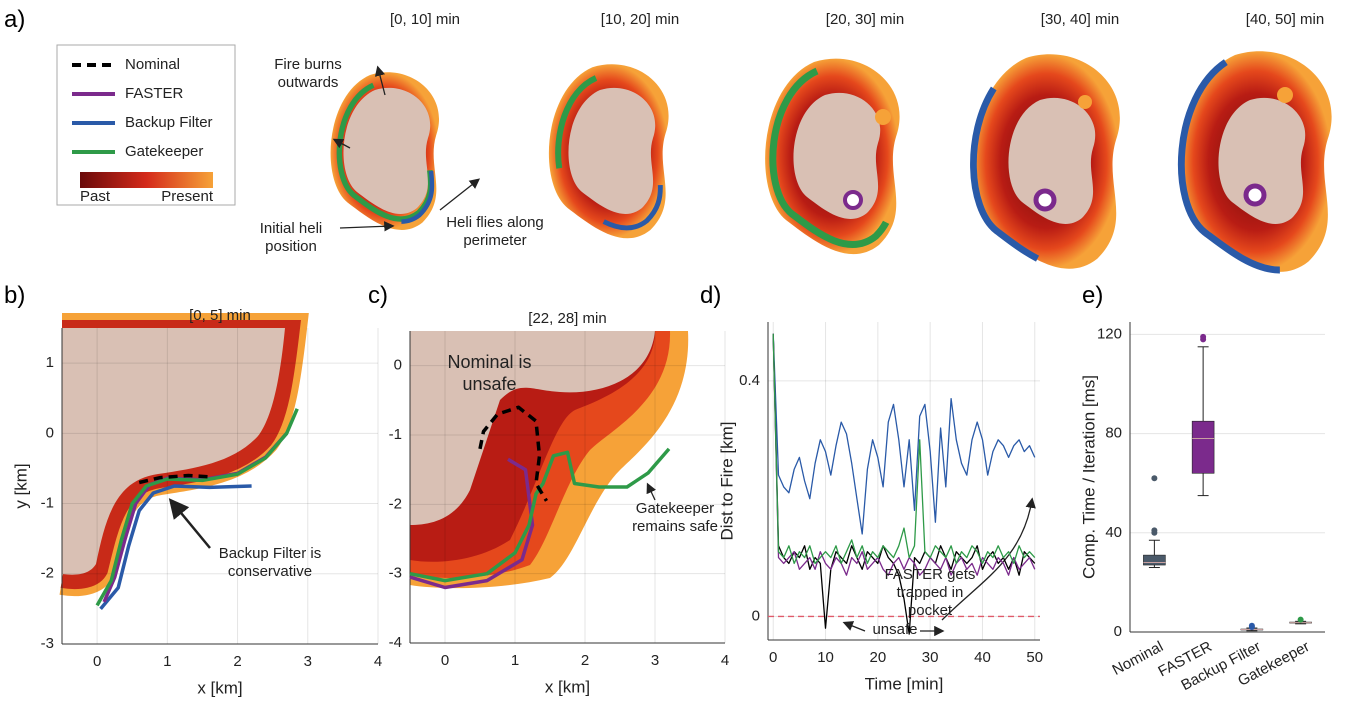 This screenshot has height=709, width=1346. I want to click on y-tick-label: 40, so click(1113, 532).